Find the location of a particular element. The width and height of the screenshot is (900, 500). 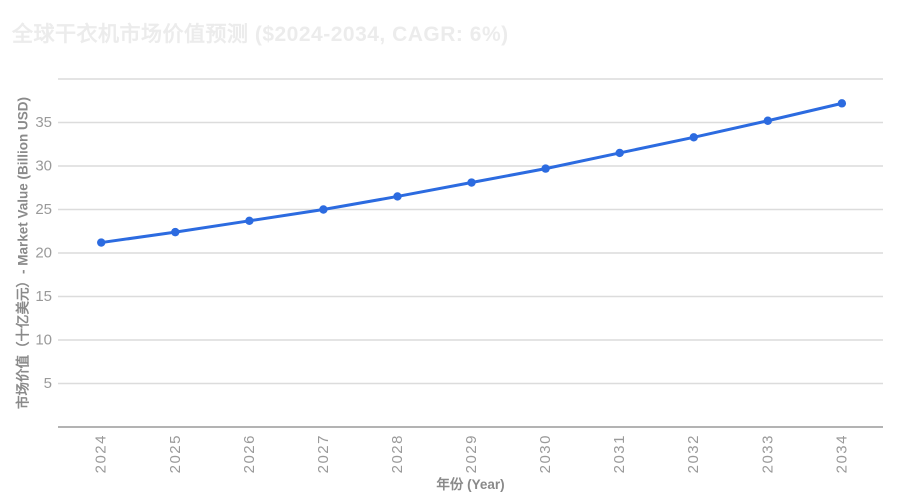

x-axis-title: 年份 (Year) is located at coordinates (470, 484).